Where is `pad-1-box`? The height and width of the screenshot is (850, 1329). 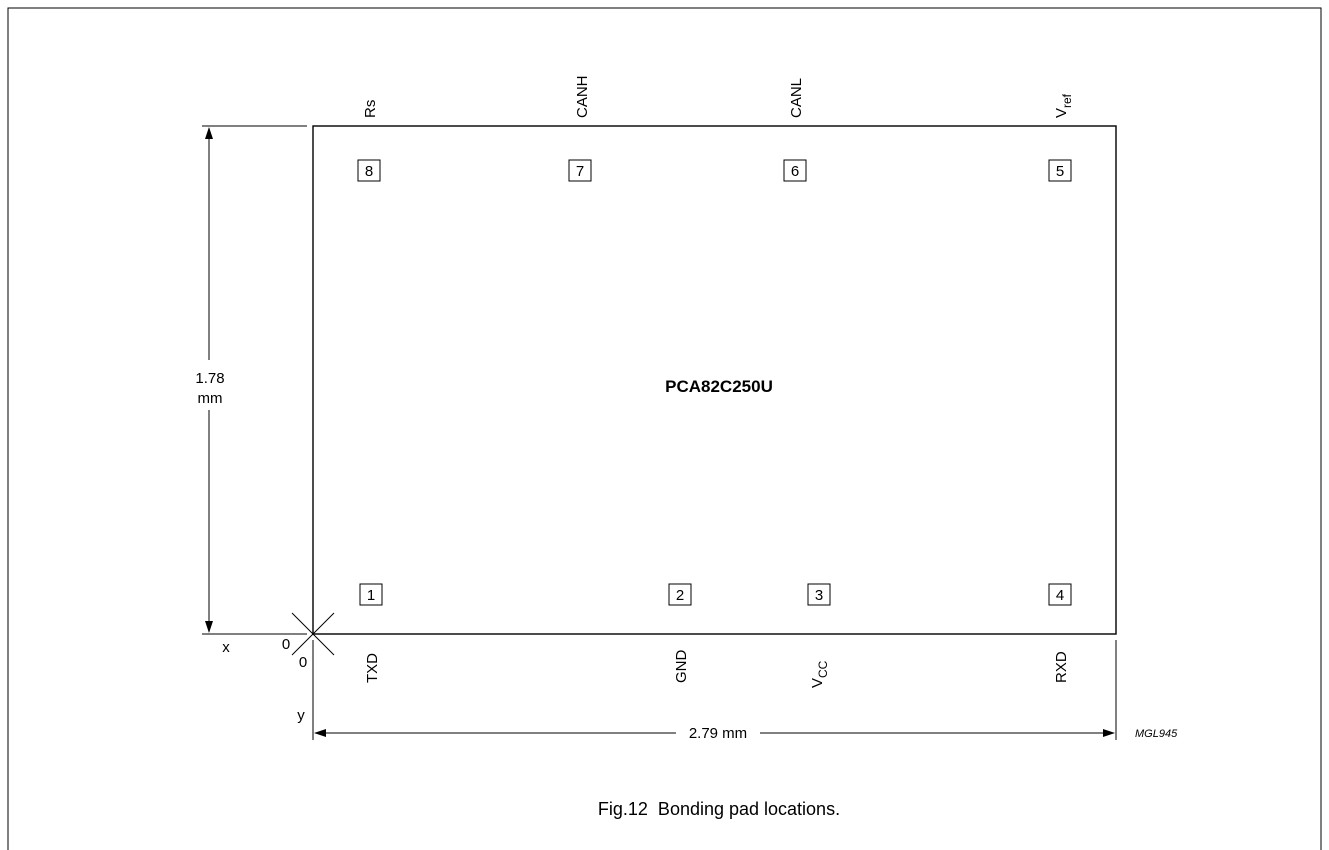
pad-1-box is located at coordinates (371, 594).